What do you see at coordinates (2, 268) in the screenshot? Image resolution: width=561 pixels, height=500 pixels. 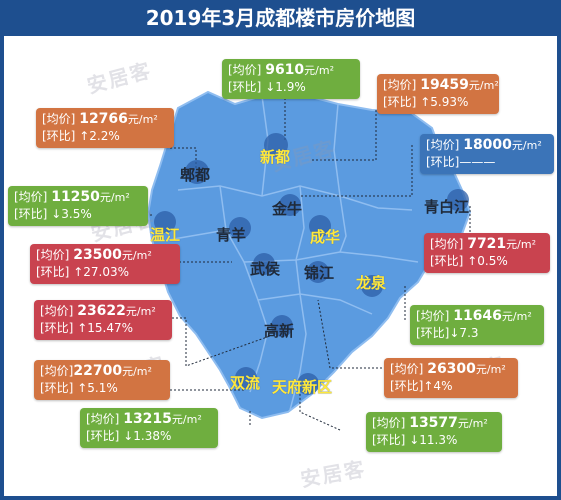 I see `frame-left` at bounding box center [2, 268].